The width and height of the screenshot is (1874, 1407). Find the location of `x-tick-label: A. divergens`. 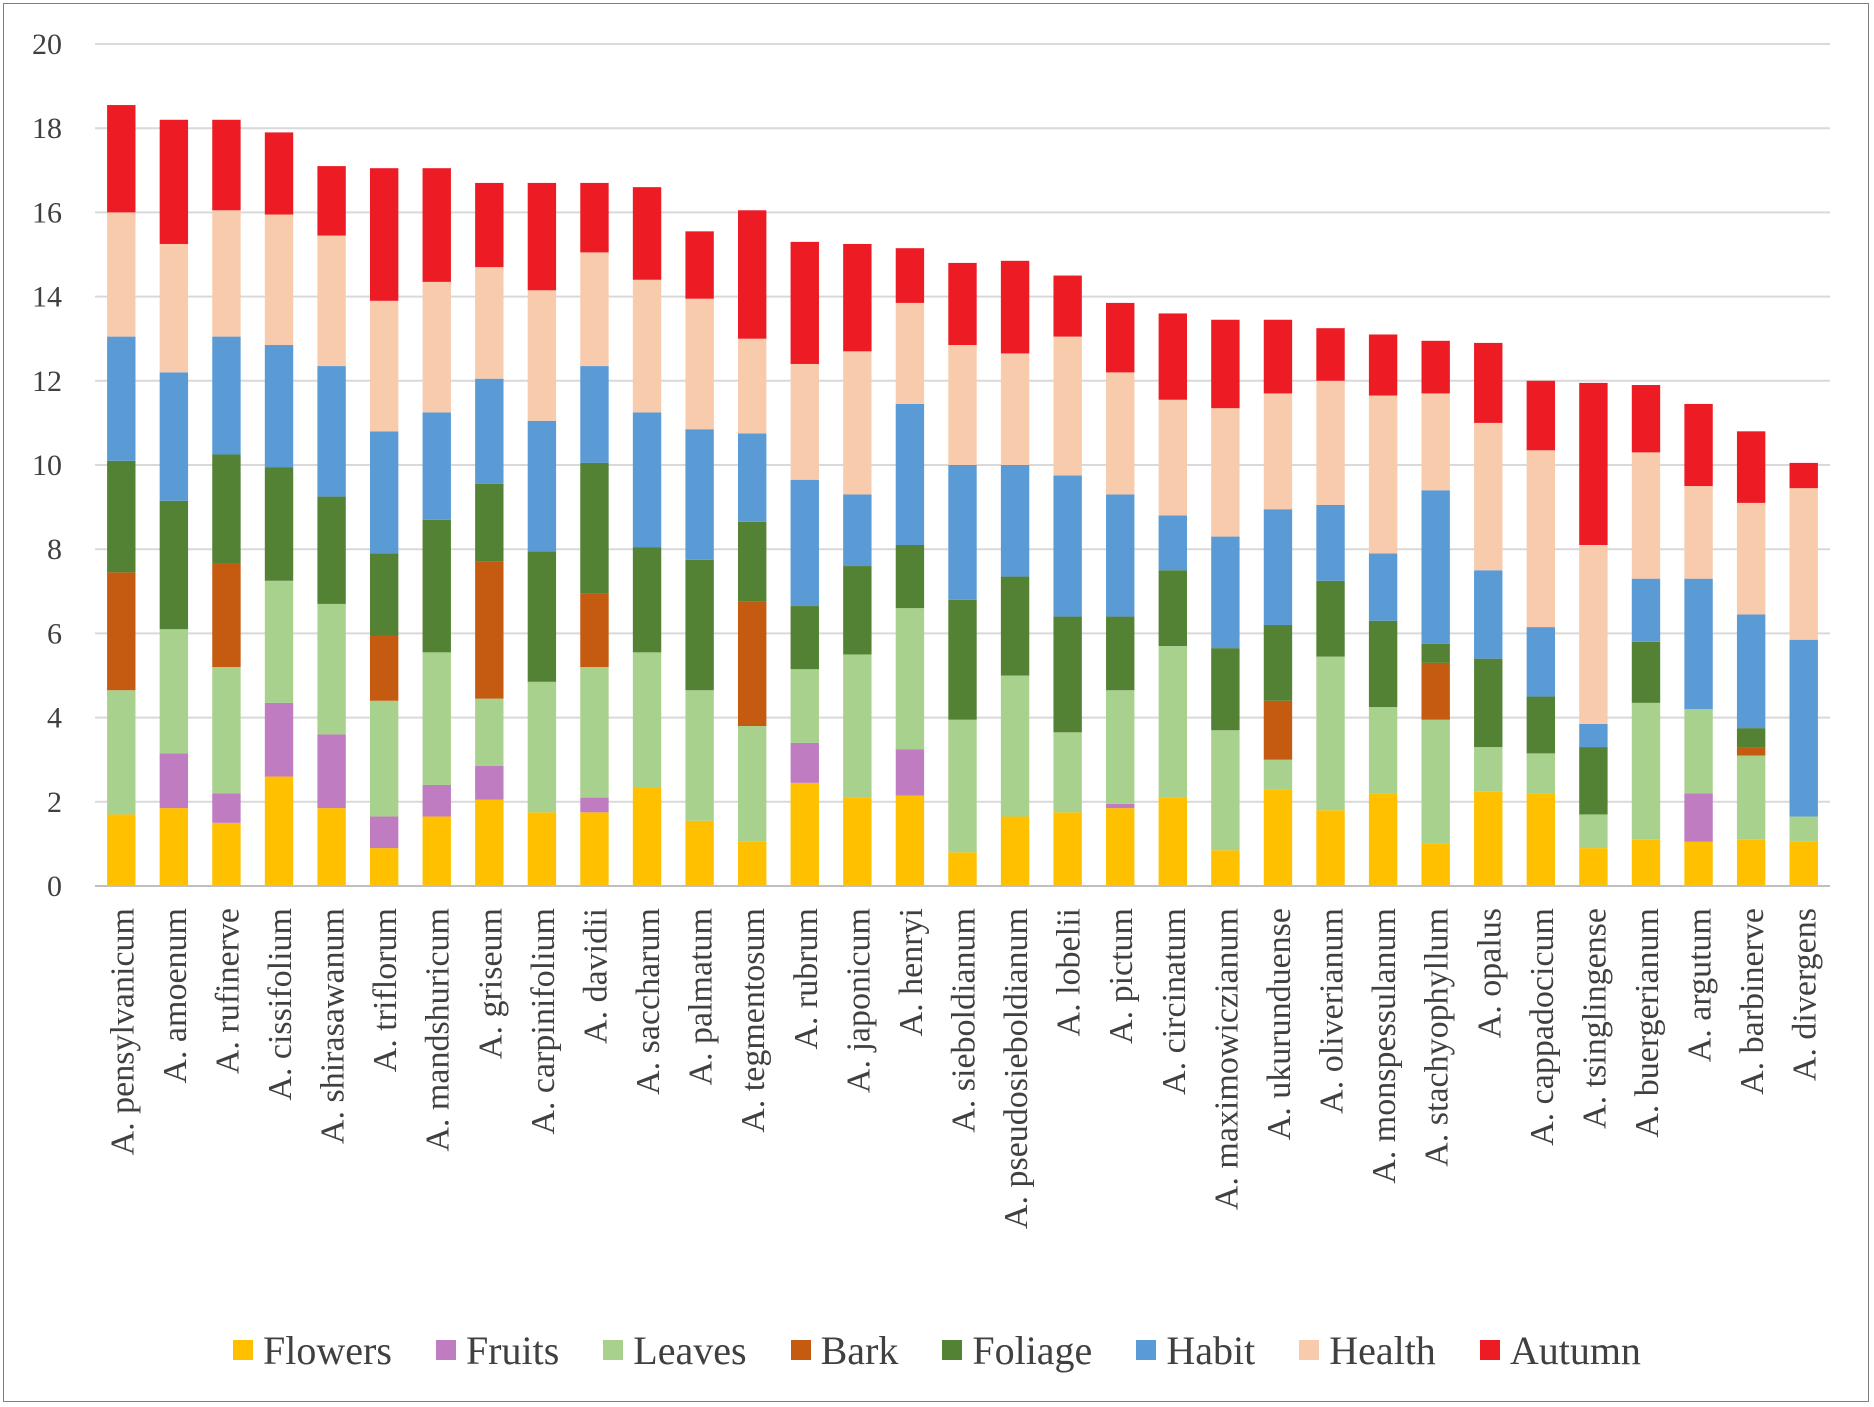

x-tick-label: A. divergens is located at coordinates (1805, 994).